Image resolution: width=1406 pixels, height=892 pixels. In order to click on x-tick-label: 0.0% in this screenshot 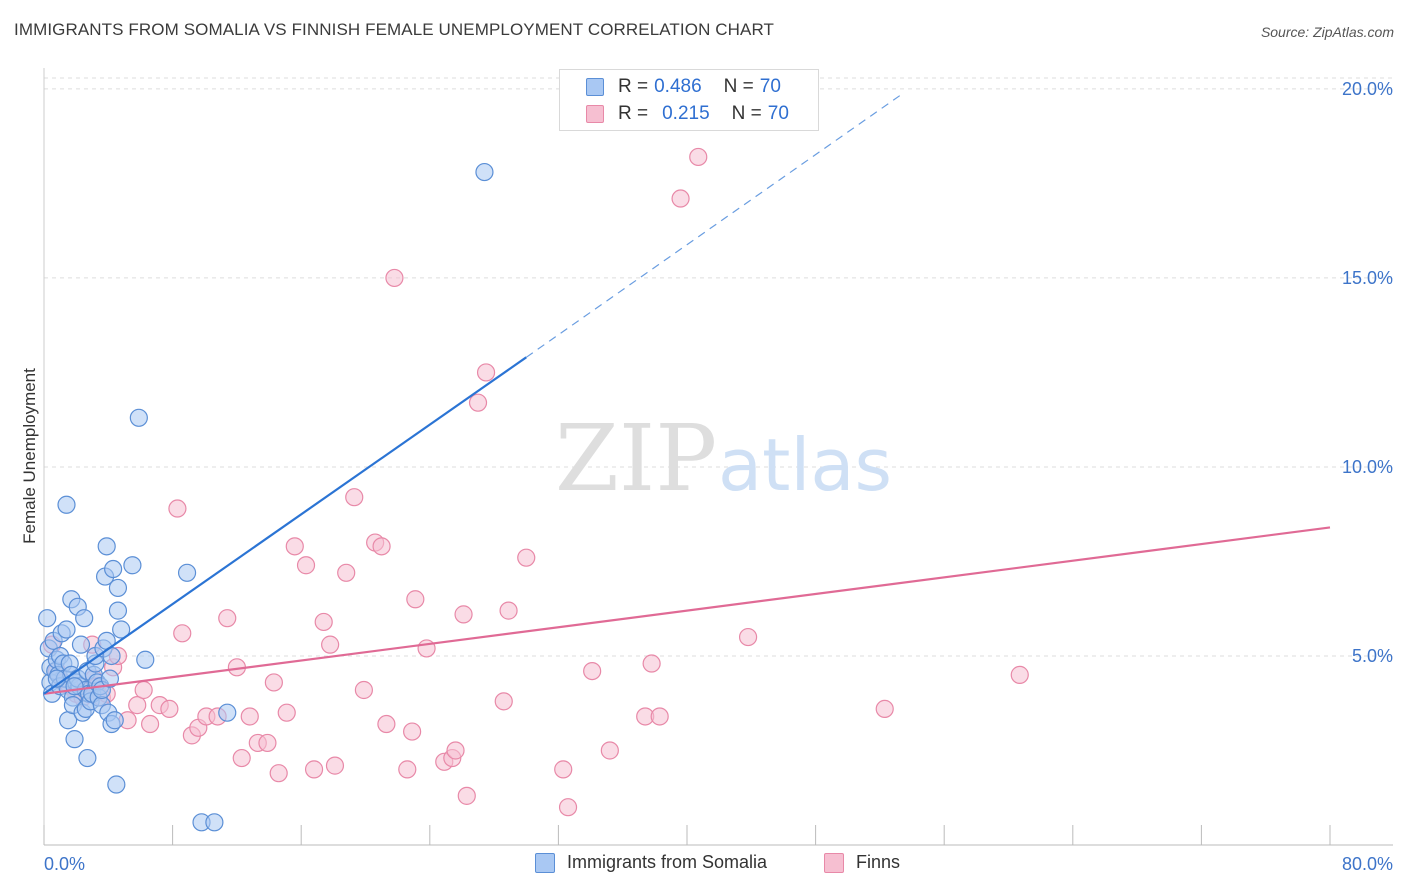, I will do `click(64, 864)`.